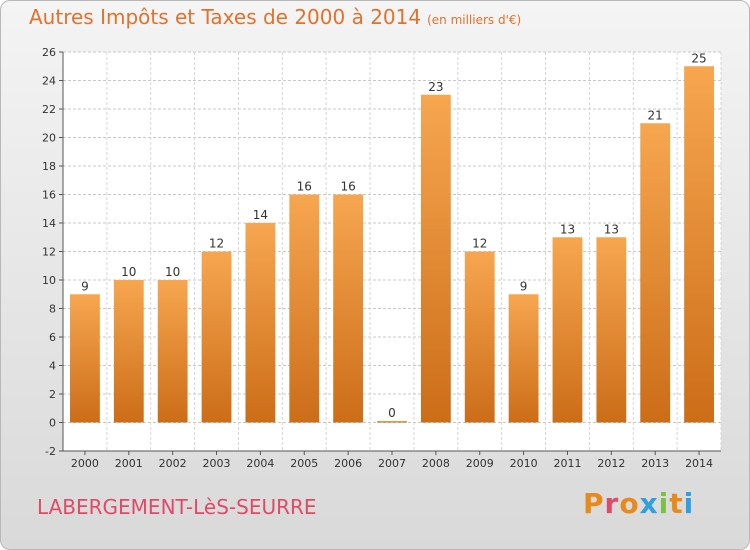  What do you see at coordinates (129, 463) in the screenshot?
I see `x-tick-label-2001: 2001` at bounding box center [129, 463].